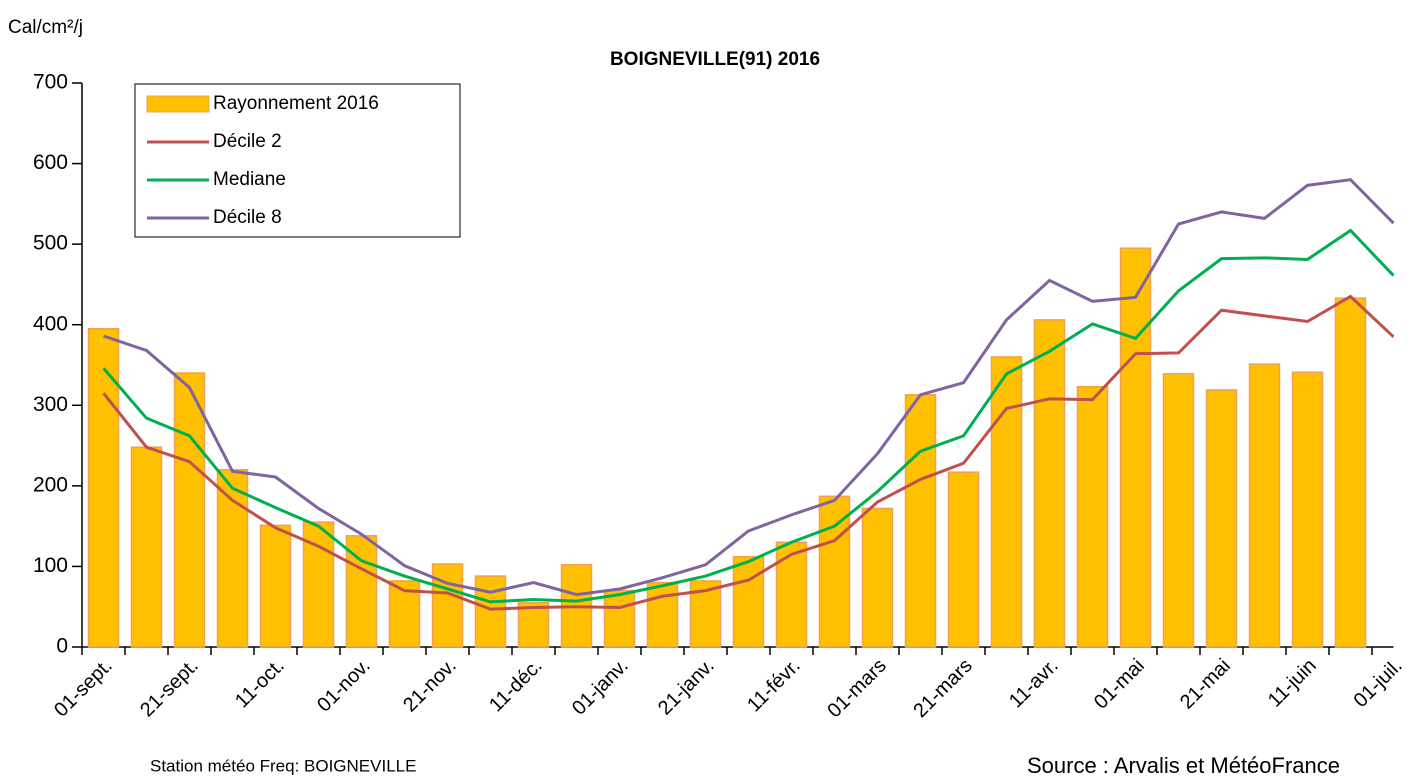 Image resolution: width=1416 pixels, height=778 pixels. Describe the element at coordinates (50, 323) in the screenshot. I see `y-tick-label: 400` at that location.